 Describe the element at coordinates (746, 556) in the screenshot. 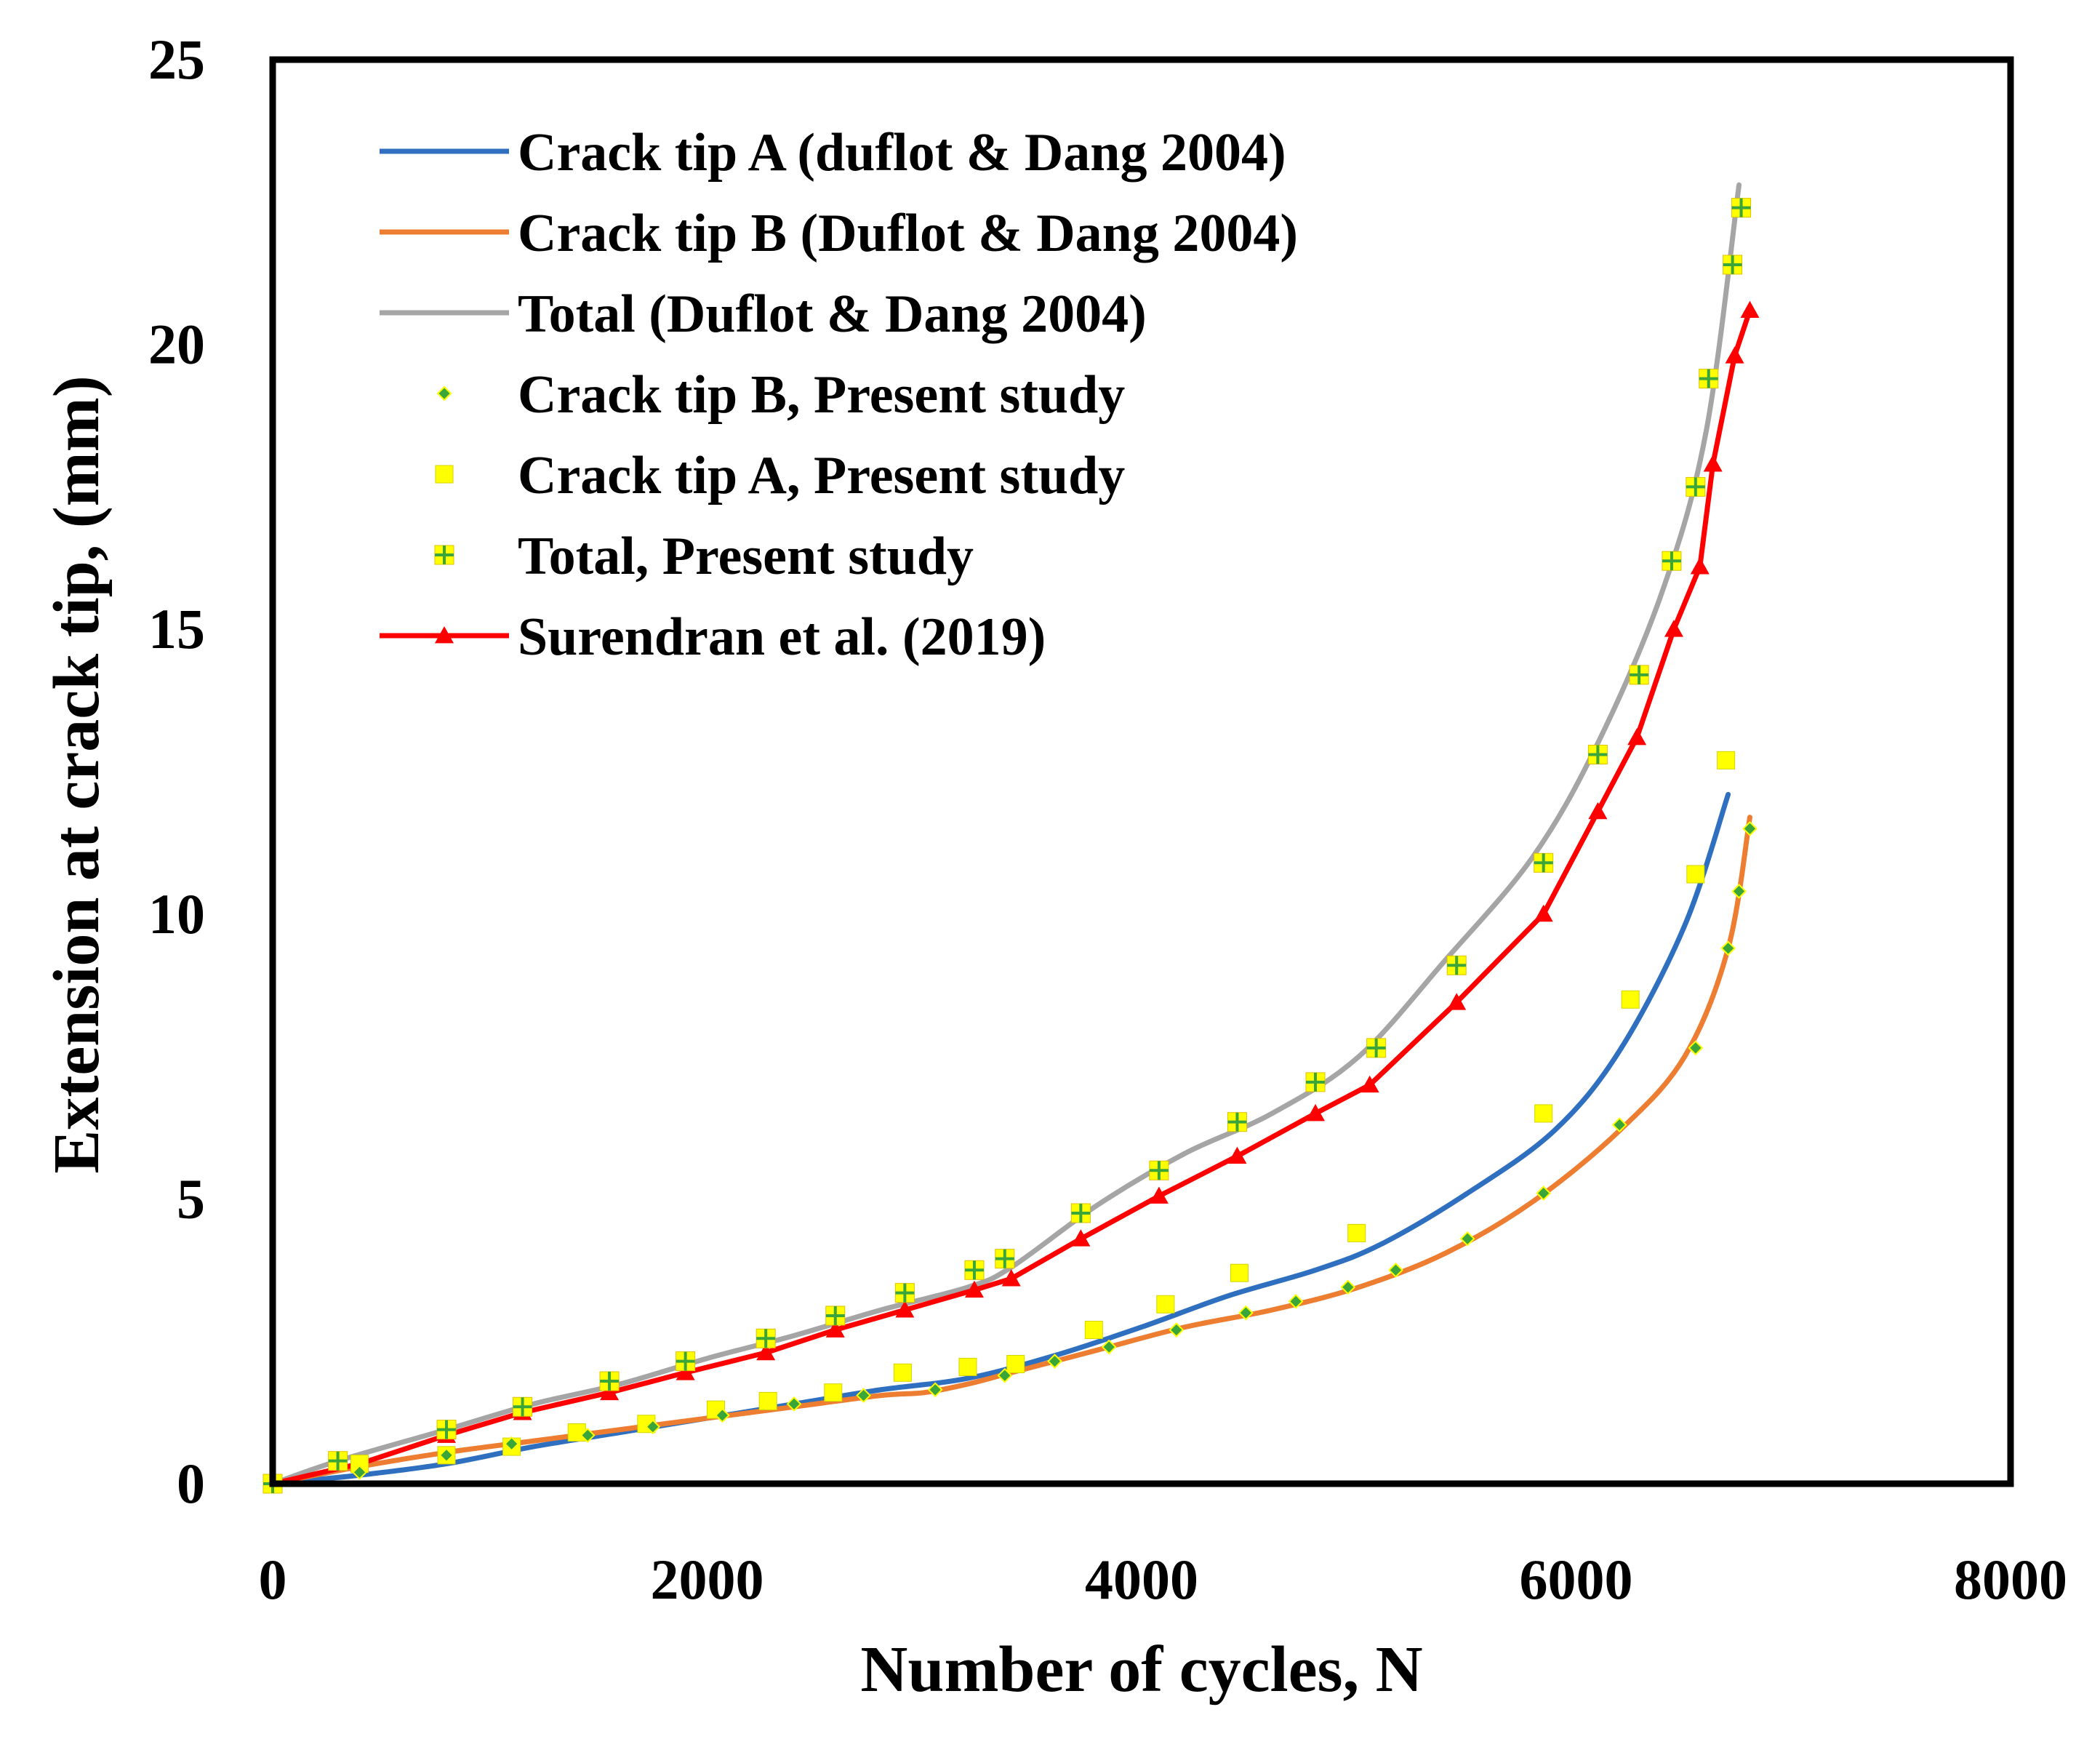

I see `legend-label: Total, Present study` at that location.